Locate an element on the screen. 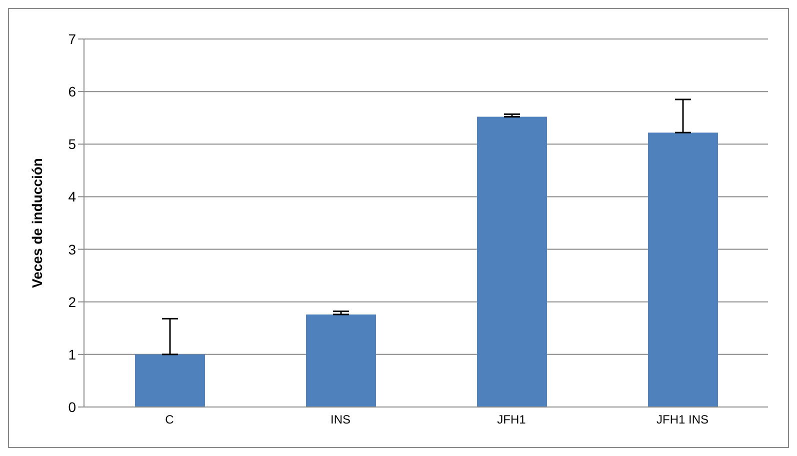  y-axis-title: Veces de inducción is located at coordinates (36, 223).